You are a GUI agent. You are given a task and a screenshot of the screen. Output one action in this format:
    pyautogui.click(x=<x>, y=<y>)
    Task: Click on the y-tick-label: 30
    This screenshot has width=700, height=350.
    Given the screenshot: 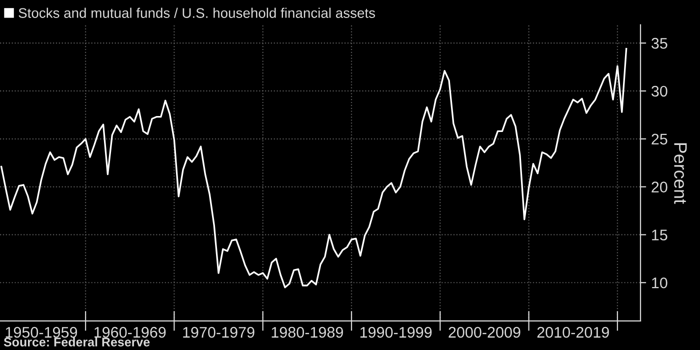 What is the action you would take?
    pyautogui.click(x=660, y=91)
    